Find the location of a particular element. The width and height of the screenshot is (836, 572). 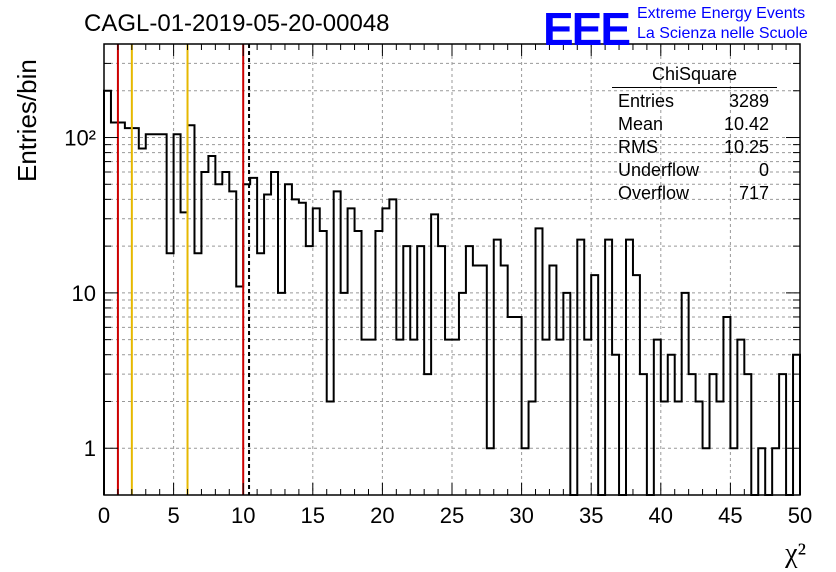

stats-row-entries: Entries 3289 is located at coordinates (694, 101).